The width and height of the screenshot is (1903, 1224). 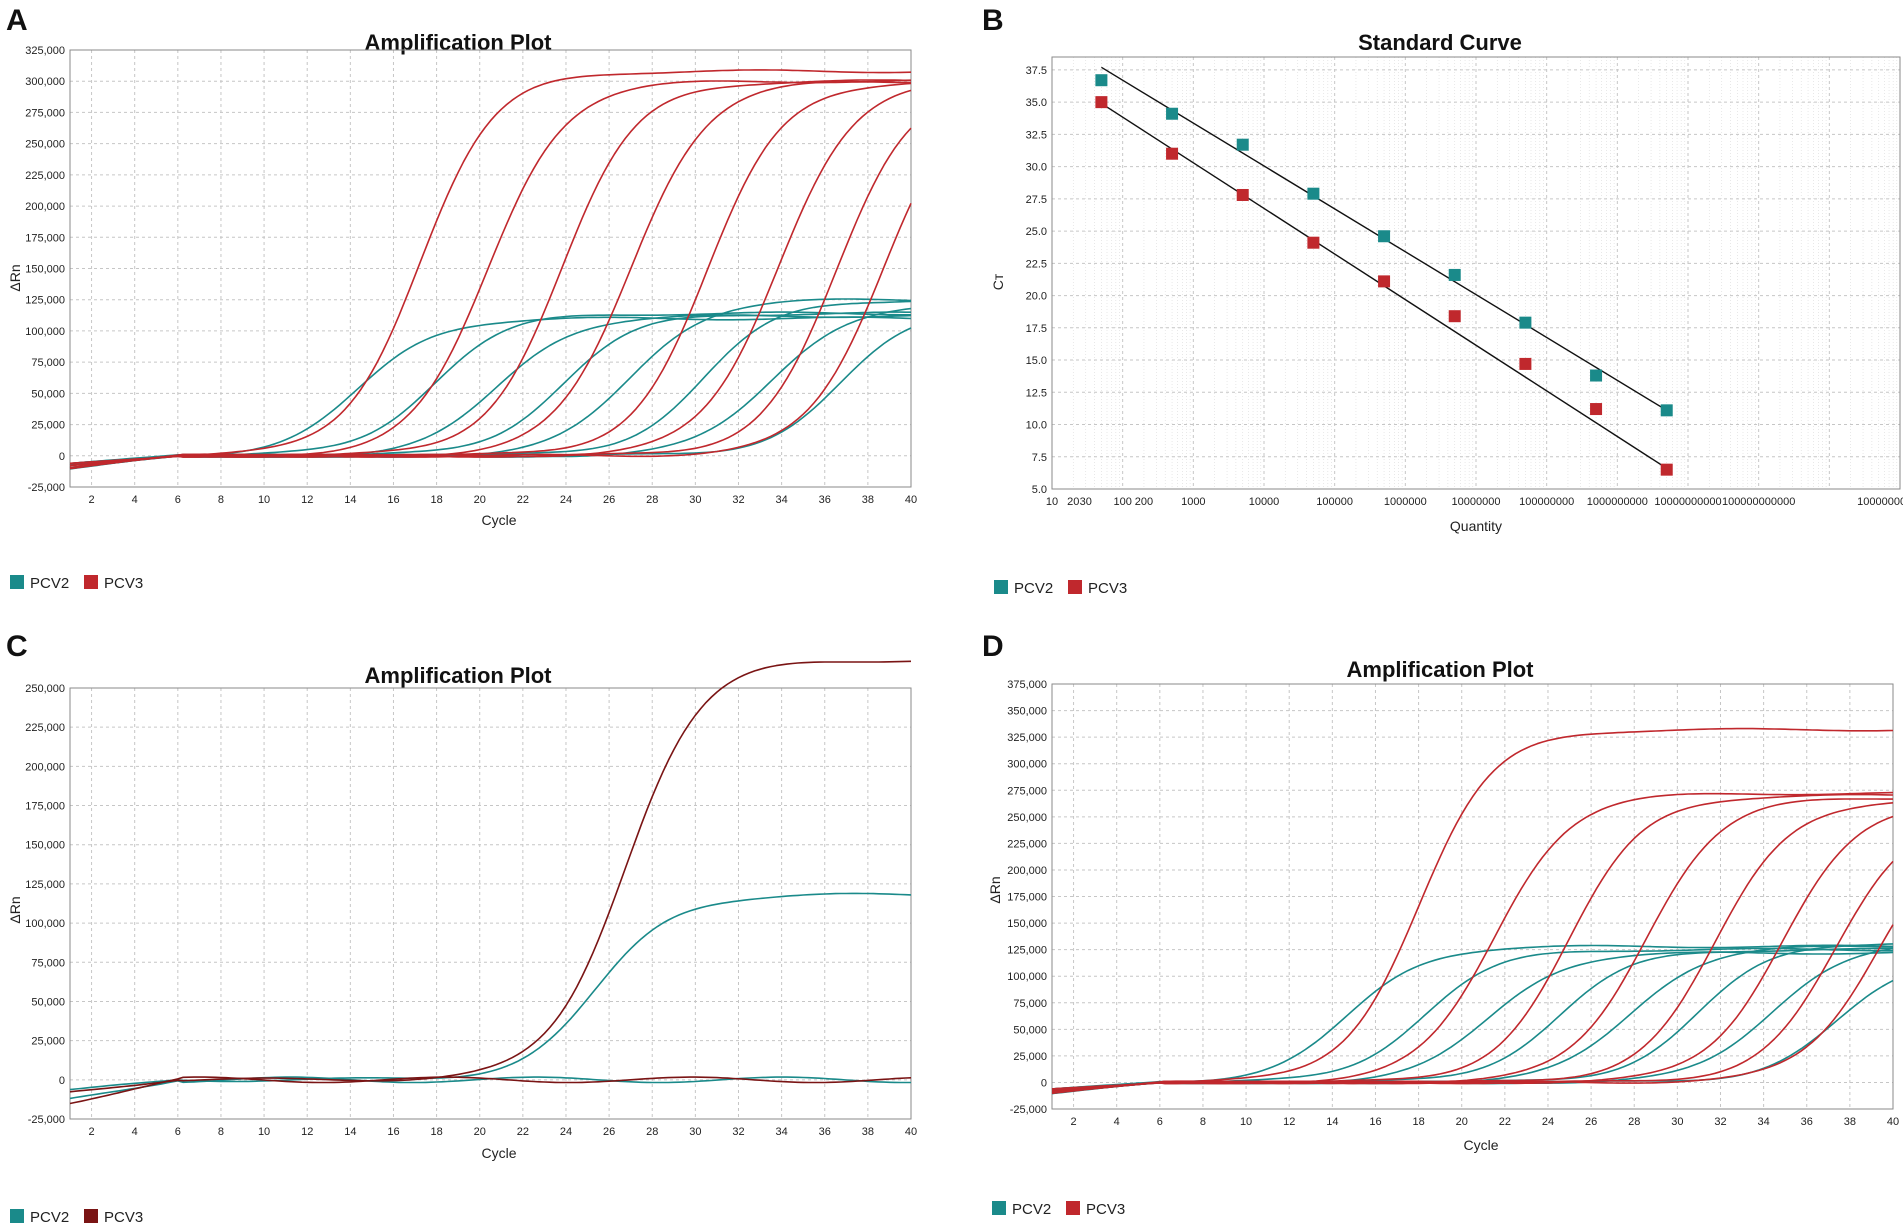 What do you see at coordinates (1044, 1083) in the screenshot?
I see `y-tick-label-d: 0` at bounding box center [1044, 1083].